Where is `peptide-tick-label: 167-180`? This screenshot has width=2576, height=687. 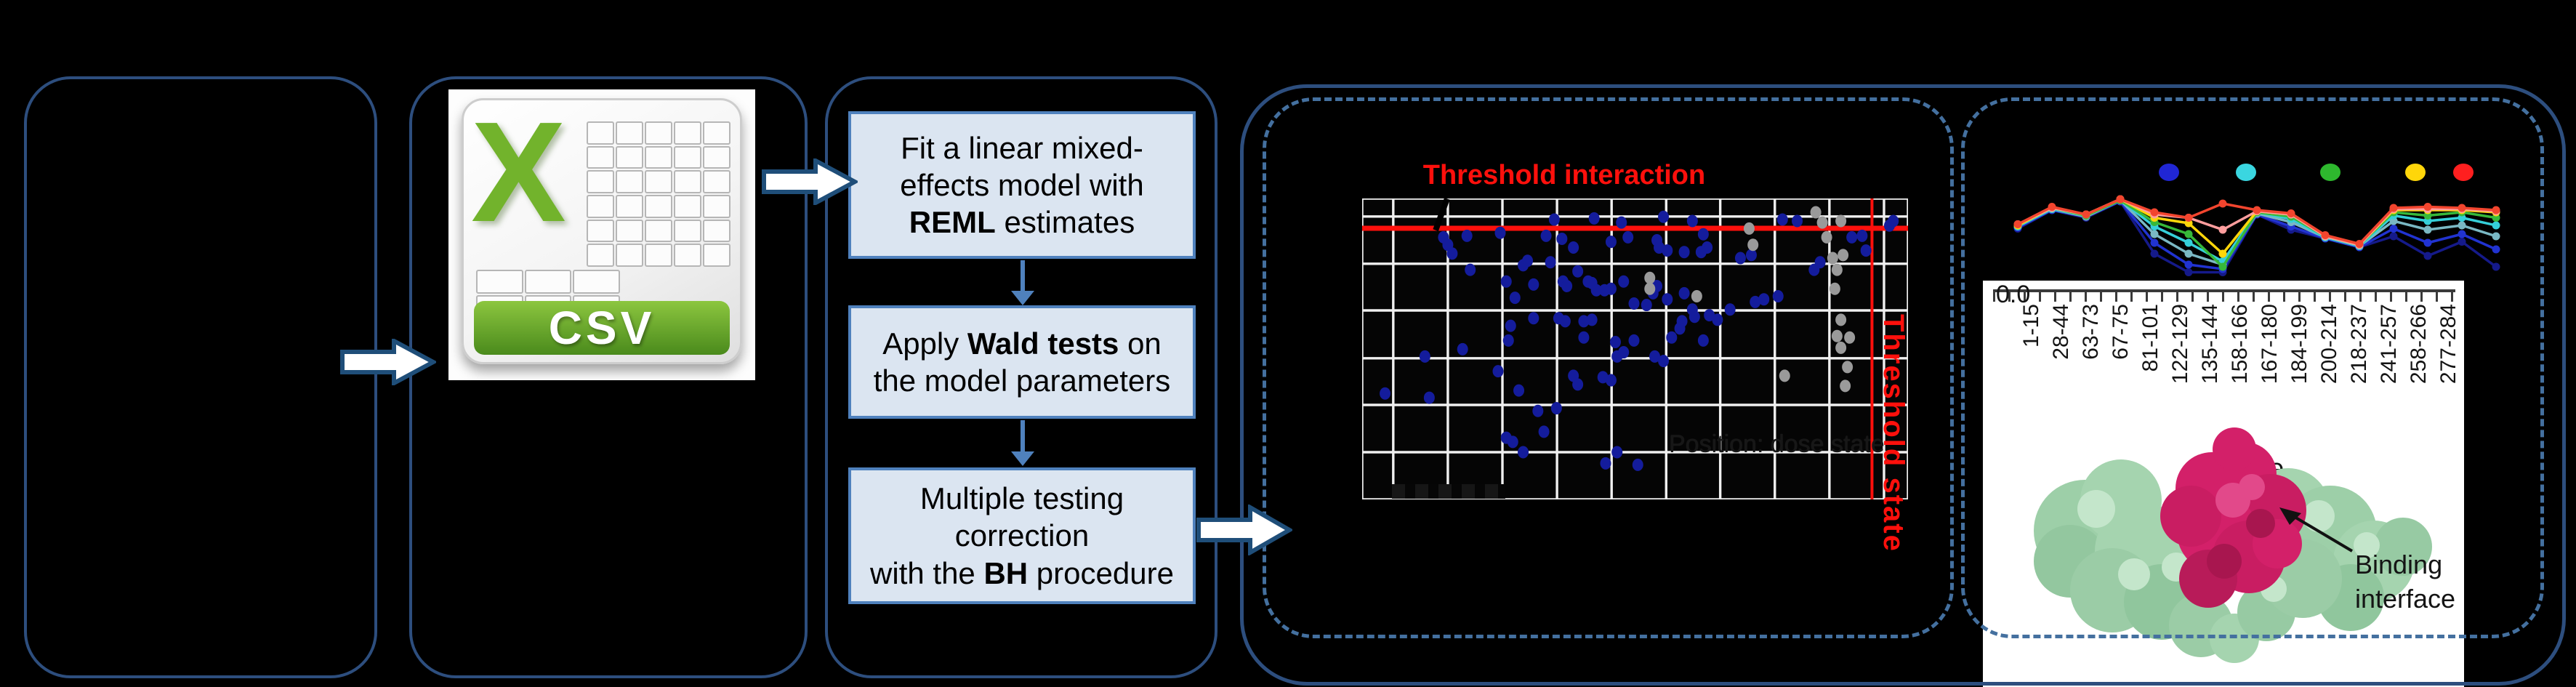
peptide-tick-label: 167-180 is located at coordinates (2270, 344).